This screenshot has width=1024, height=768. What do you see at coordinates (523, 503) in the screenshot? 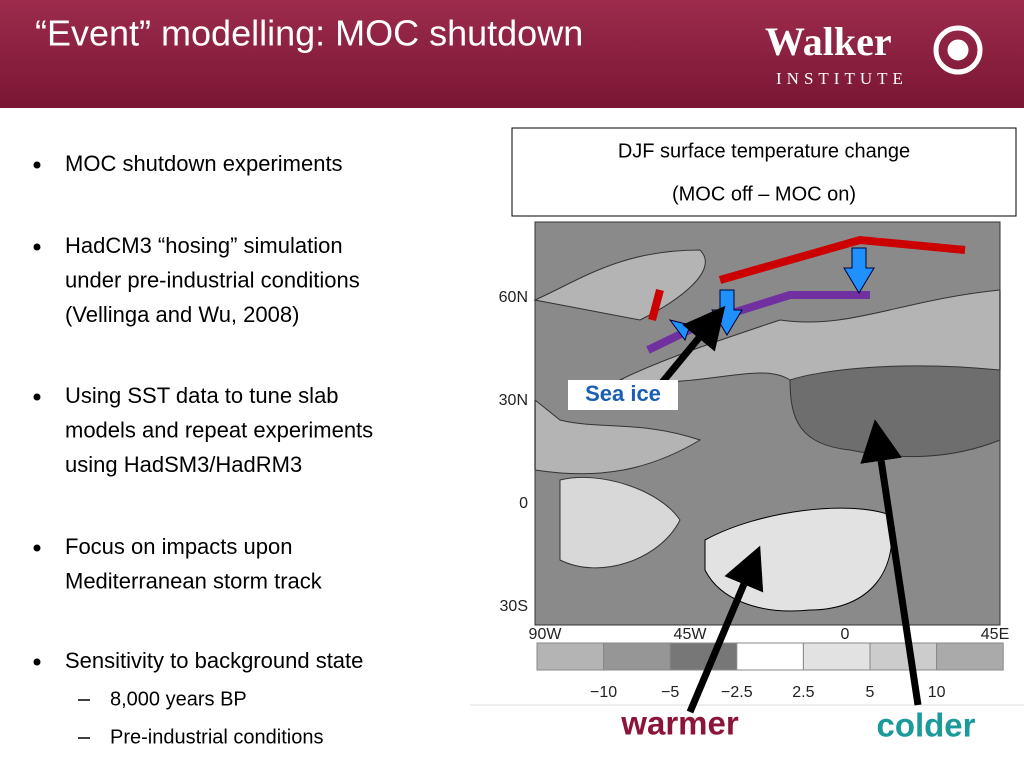
I see `lat-label: 0` at bounding box center [523, 503].